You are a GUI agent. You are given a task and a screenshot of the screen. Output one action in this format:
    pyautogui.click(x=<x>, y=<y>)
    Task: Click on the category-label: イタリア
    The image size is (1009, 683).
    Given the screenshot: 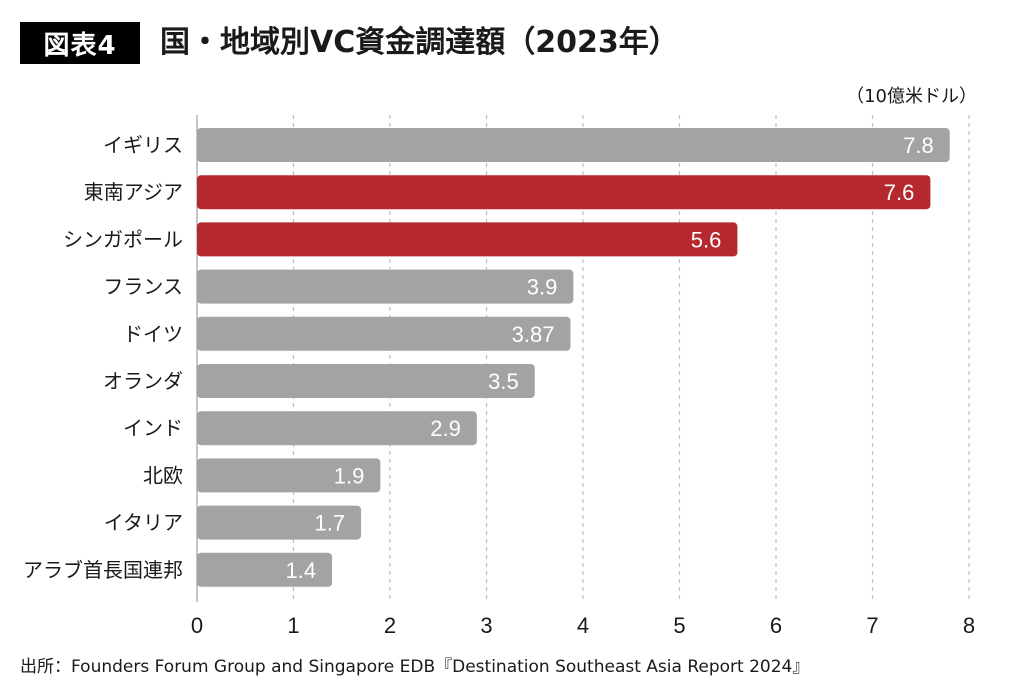 What is the action you would take?
    pyautogui.click(x=143, y=523)
    